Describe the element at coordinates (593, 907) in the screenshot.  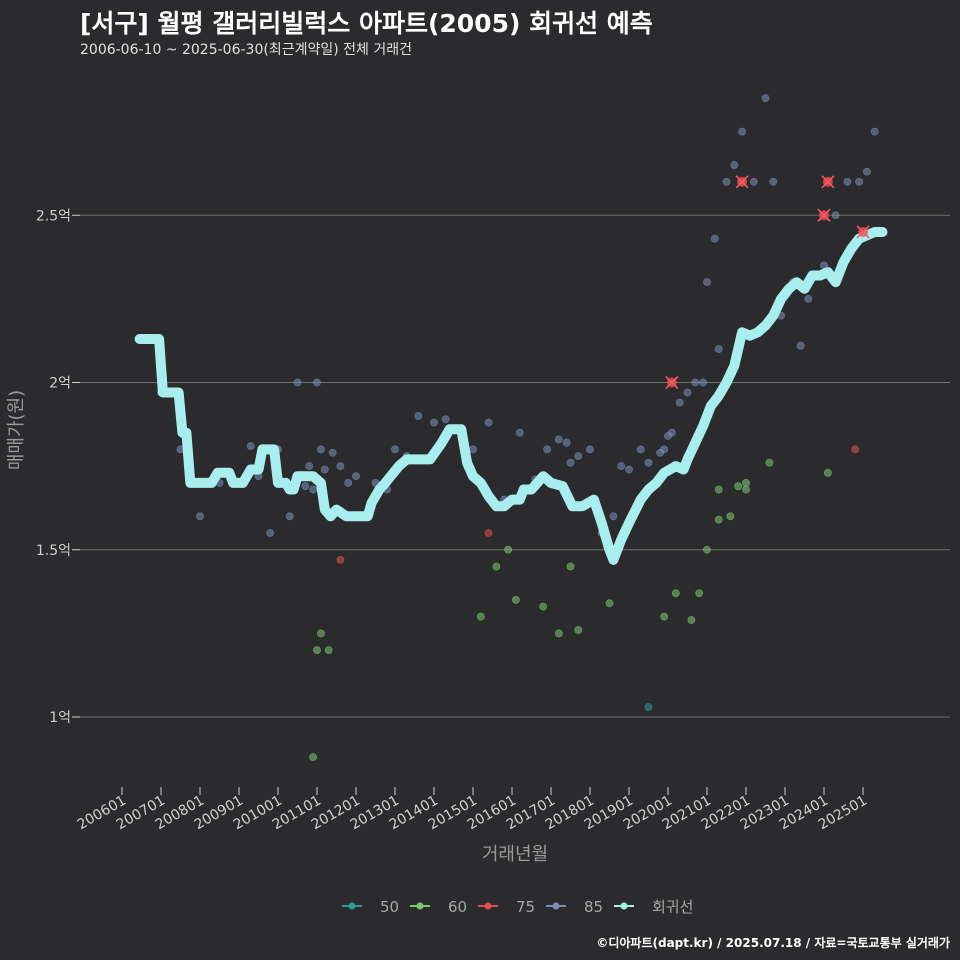
I see `legend-label-3: 85` at that location.